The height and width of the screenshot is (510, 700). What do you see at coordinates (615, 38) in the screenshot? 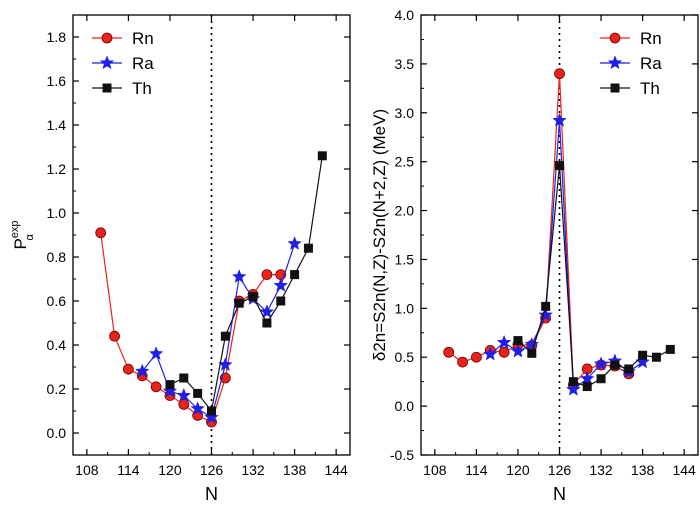
I see `panel-right-legend-rn-marker` at bounding box center [615, 38].